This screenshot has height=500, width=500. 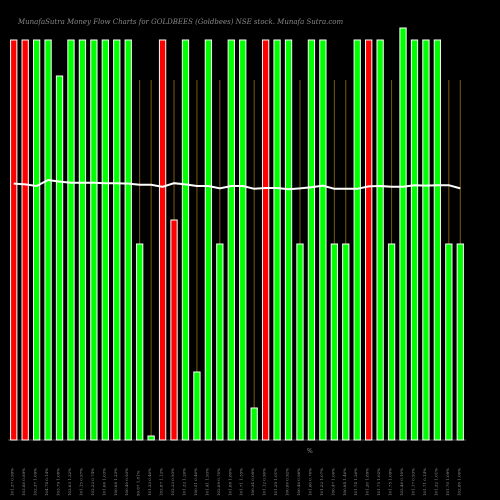 What do you see at coordinates (424, 482) in the screenshot?
I see `x-tick-label: 101.71 0.14%` at bounding box center [424, 482].